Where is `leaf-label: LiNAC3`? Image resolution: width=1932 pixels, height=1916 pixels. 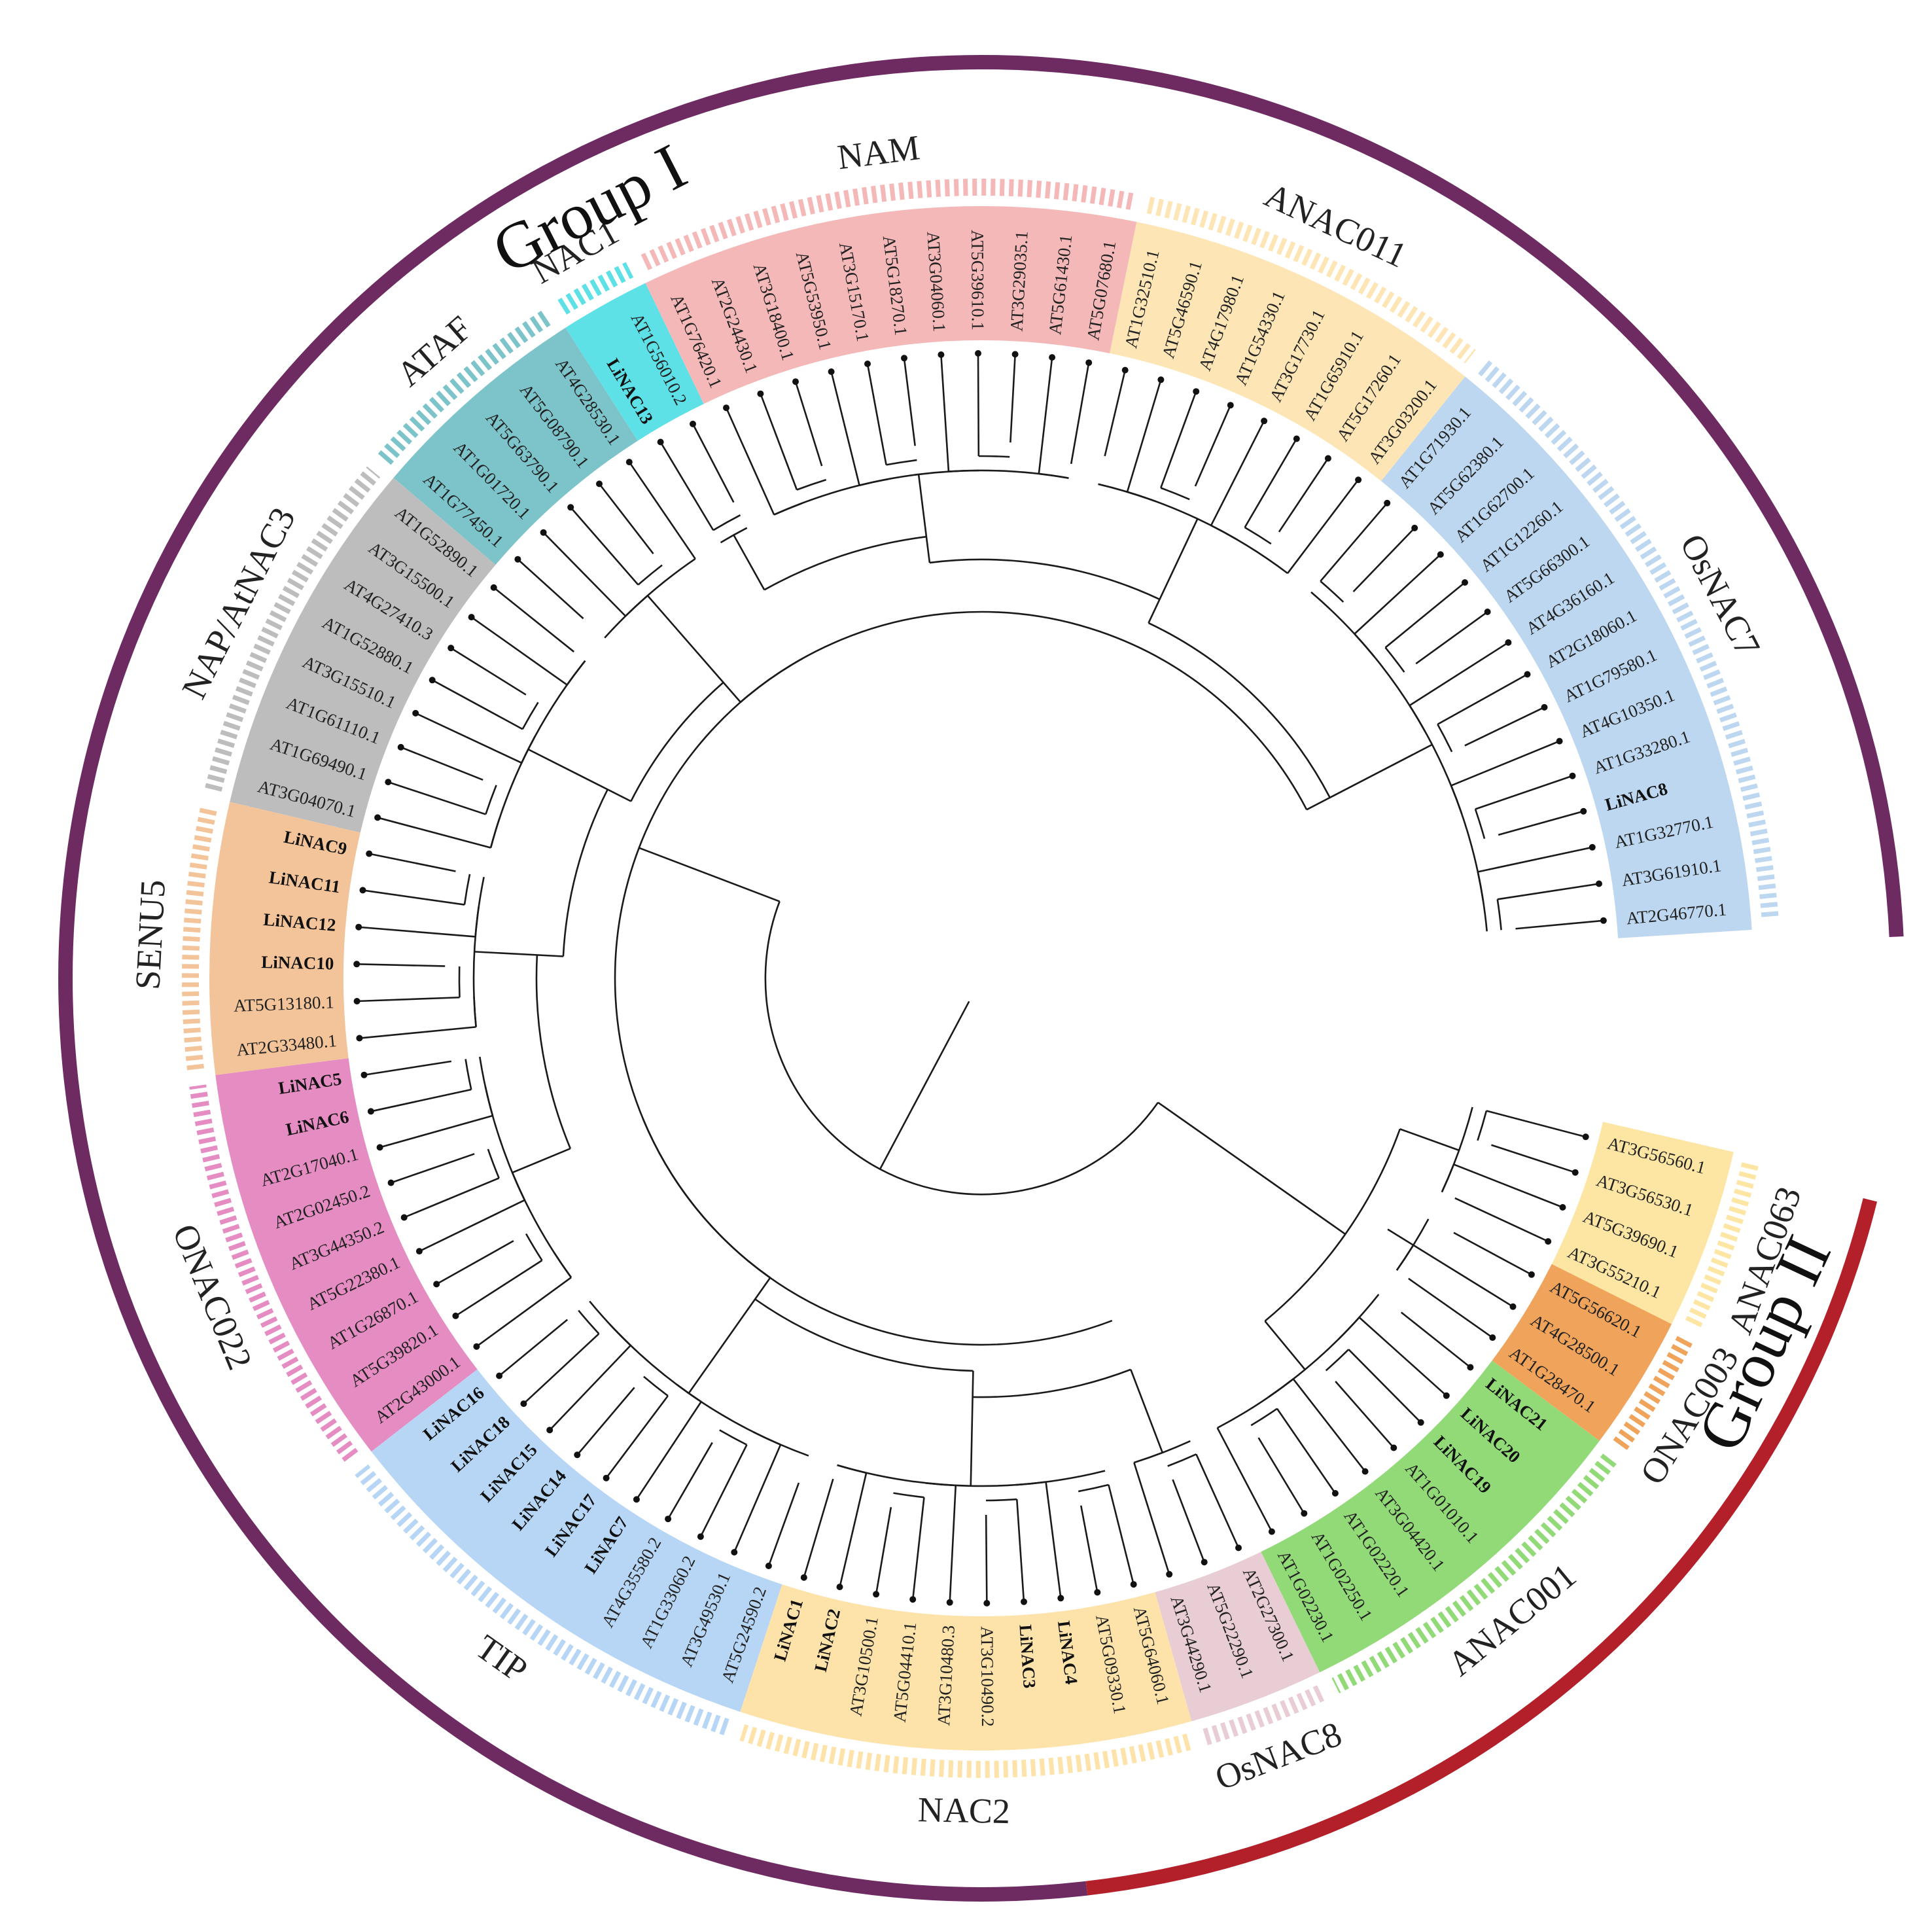
leaf-label: LiNAC3 is located at coordinates (1027, 1656).